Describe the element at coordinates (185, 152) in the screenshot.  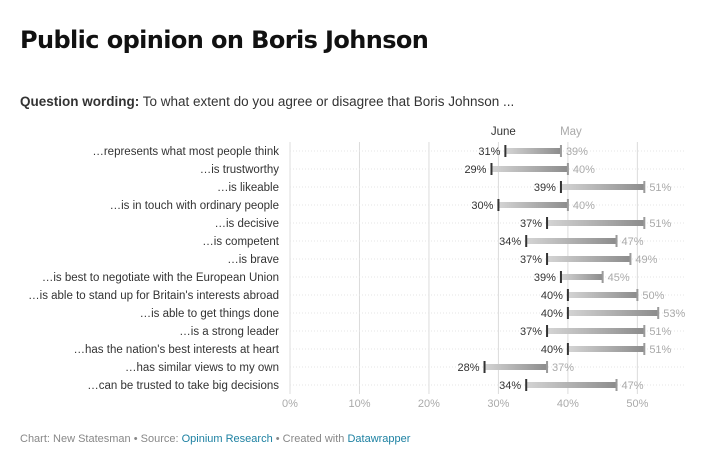
I see `category-label: …represents what most people think` at that location.